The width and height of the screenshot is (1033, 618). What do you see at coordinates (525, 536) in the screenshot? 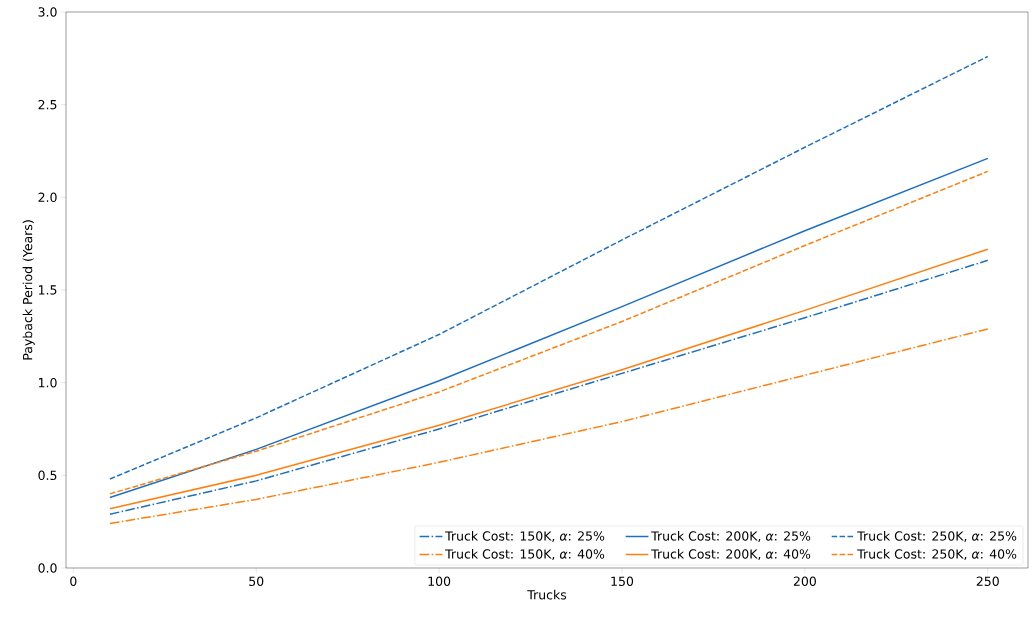
I see `legend-label: Truck Cost: 150K, α: 25%` at bounding box center [525, 536].